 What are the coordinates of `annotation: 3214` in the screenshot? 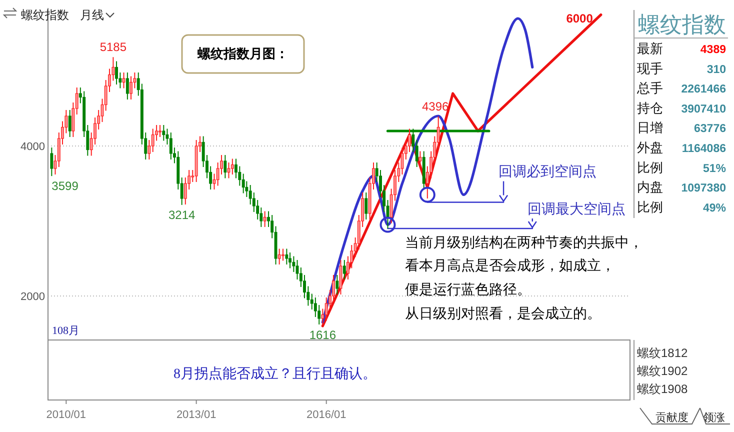 It's located at (182, 215).